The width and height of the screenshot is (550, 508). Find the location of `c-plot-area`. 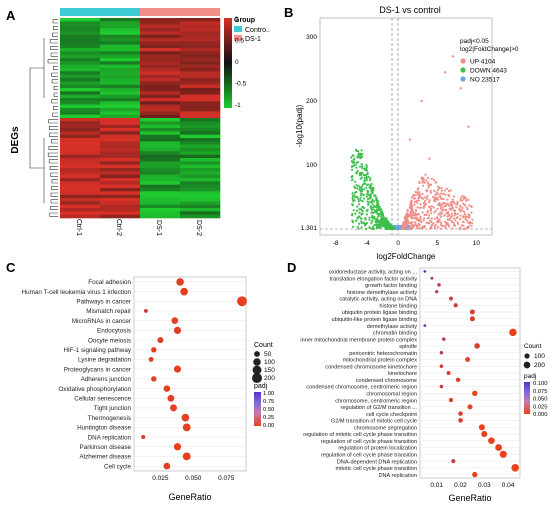

c-plot-area is located at coordinates (190, 374).